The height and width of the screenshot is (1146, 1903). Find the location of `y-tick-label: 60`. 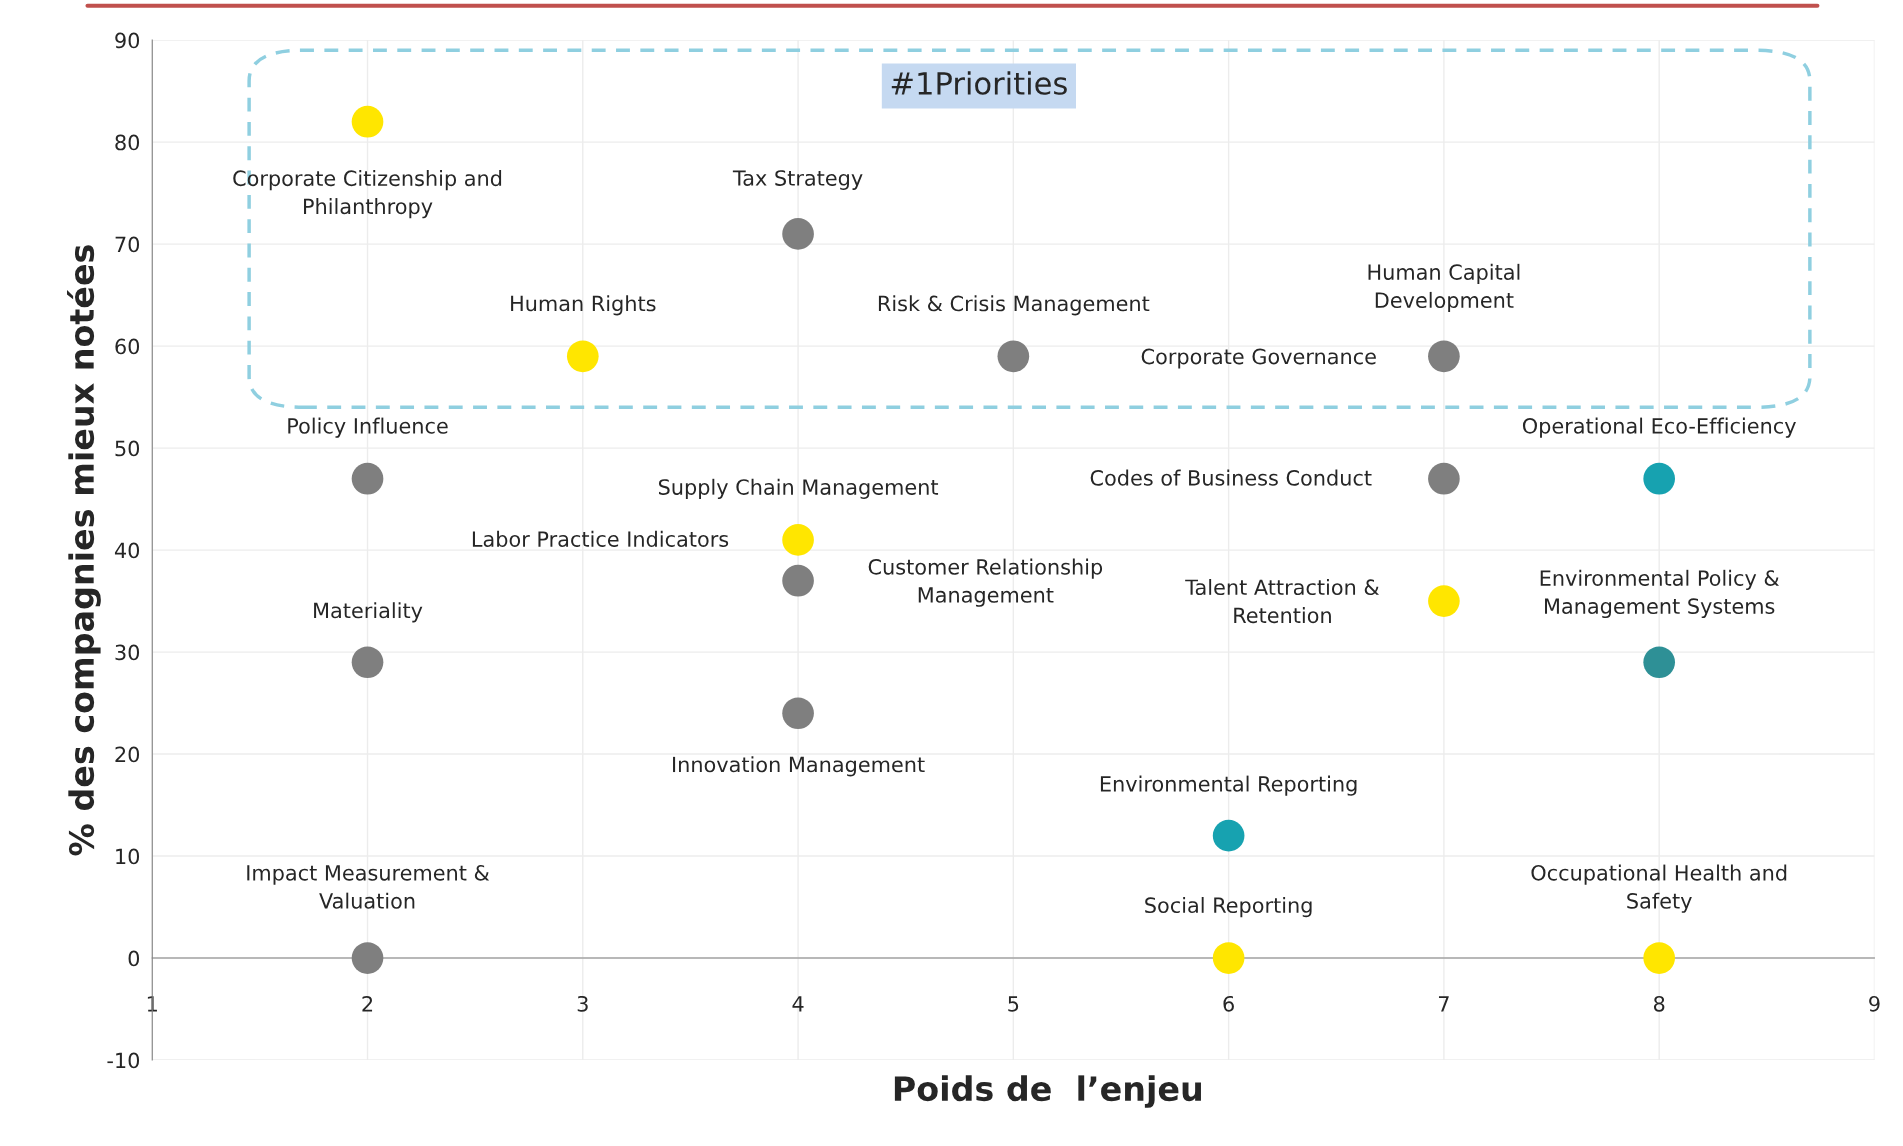

y-tick-label: 60 is located at coordinates (127, 346).